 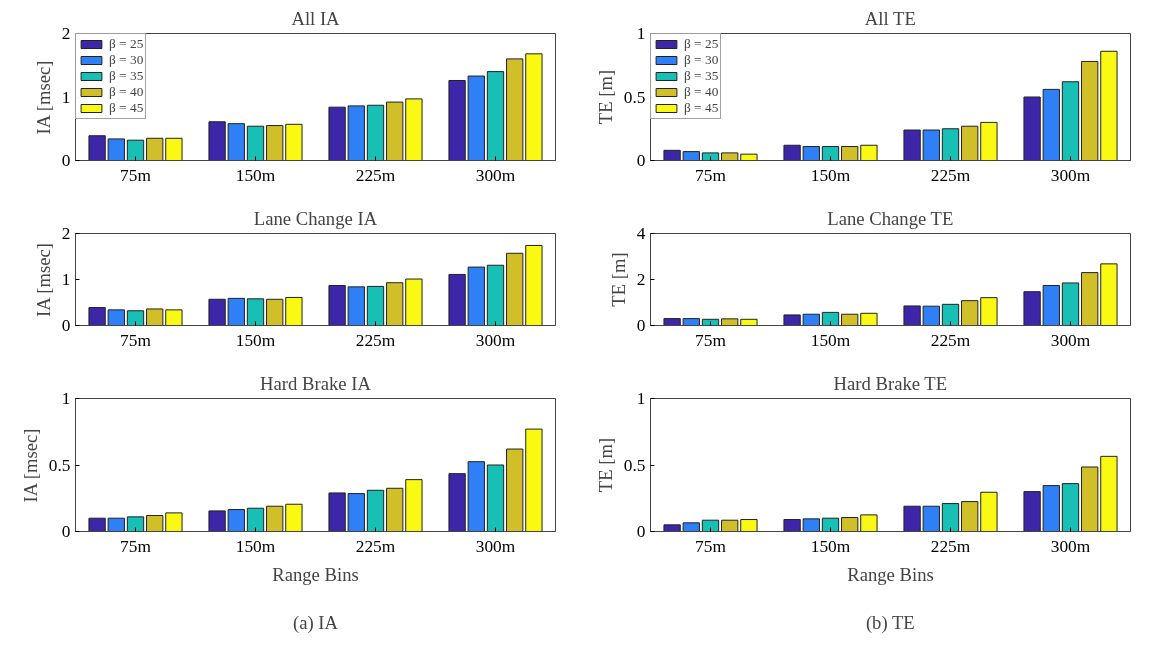 I want to click on text: (a) IA, so click(x=315, y=623).